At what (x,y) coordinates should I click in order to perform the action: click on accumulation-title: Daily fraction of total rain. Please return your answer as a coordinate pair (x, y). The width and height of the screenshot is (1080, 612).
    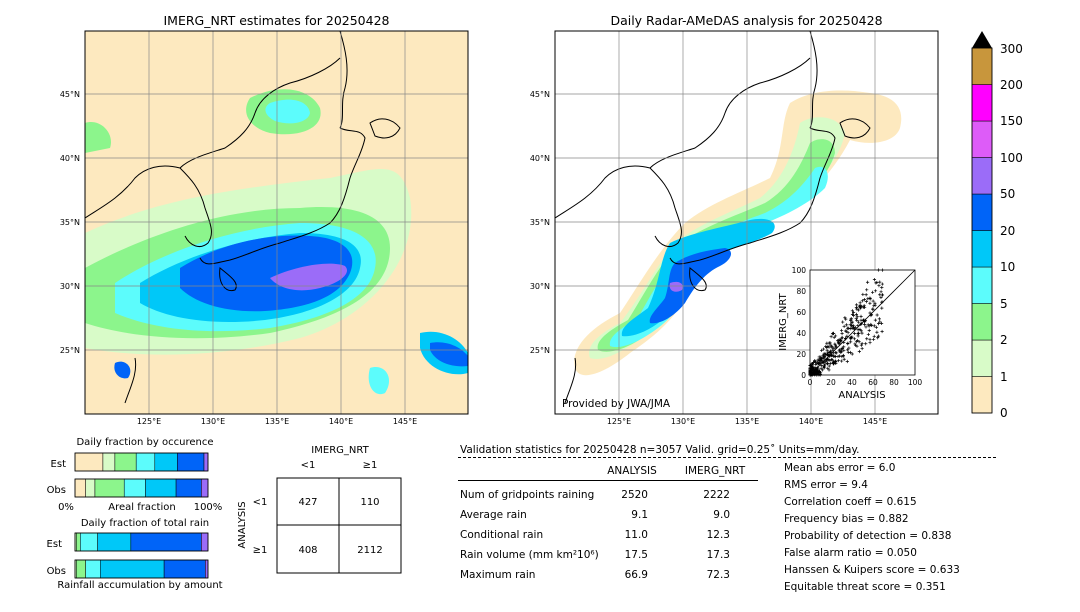
    Looking at the image, I should click on (145, 523).